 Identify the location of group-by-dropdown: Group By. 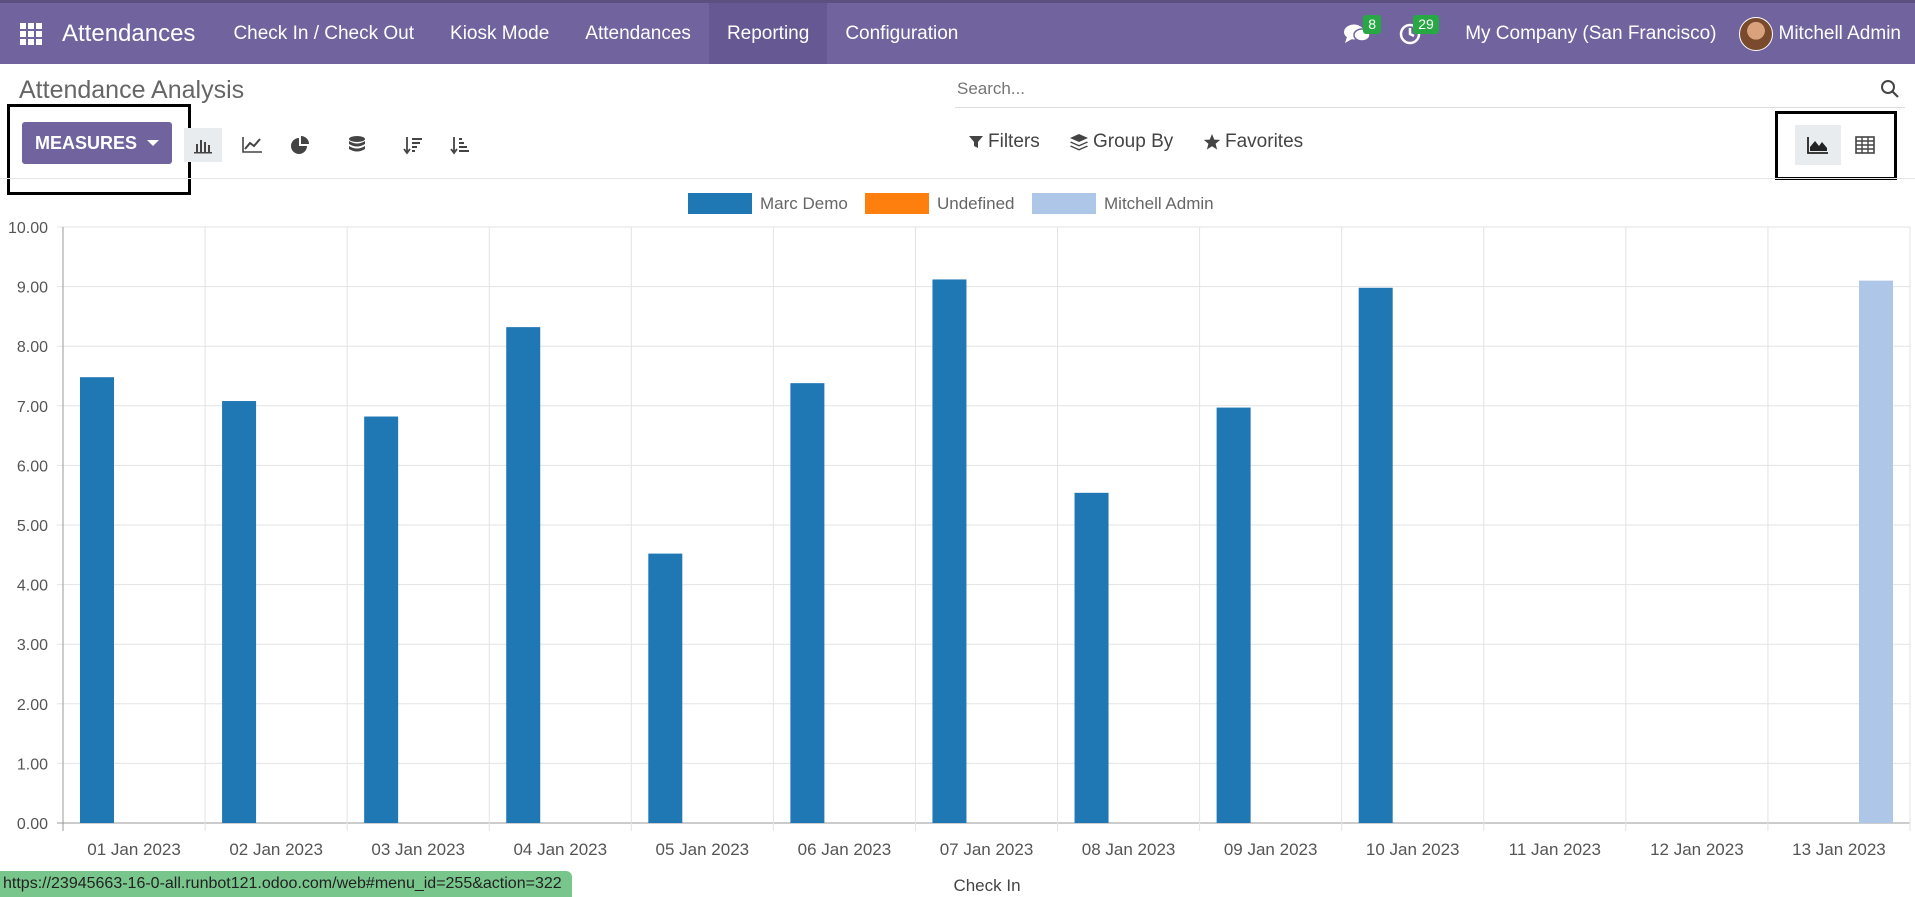
(1121, 142).